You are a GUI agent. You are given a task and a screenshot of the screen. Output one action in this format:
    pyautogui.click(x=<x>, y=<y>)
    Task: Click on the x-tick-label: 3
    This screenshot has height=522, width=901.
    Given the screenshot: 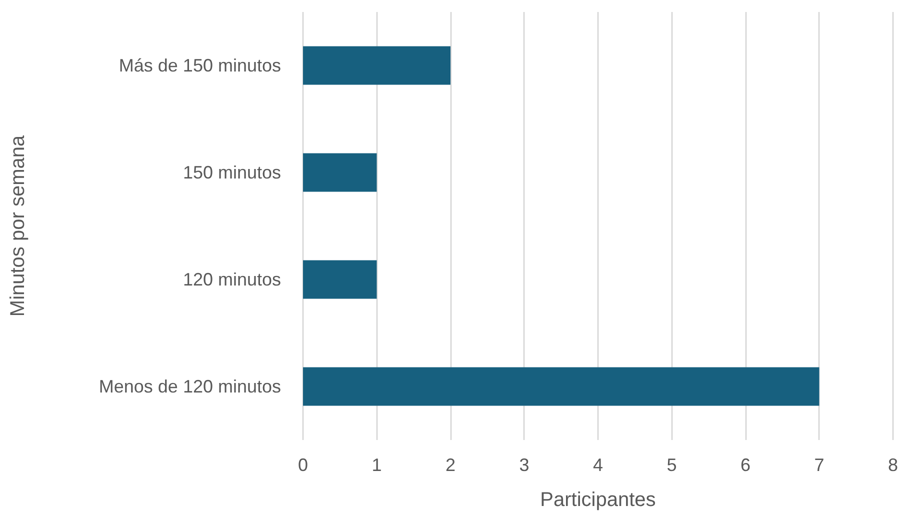 What is the action you would take?
    pyautogui.click(x=524, y=465)
    